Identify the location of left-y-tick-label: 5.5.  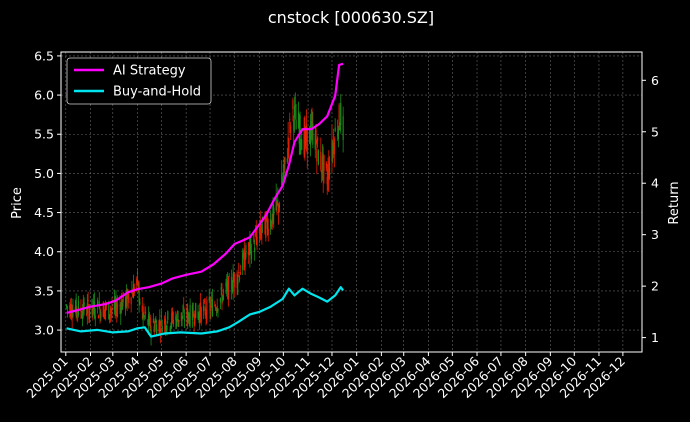
(44, 134).